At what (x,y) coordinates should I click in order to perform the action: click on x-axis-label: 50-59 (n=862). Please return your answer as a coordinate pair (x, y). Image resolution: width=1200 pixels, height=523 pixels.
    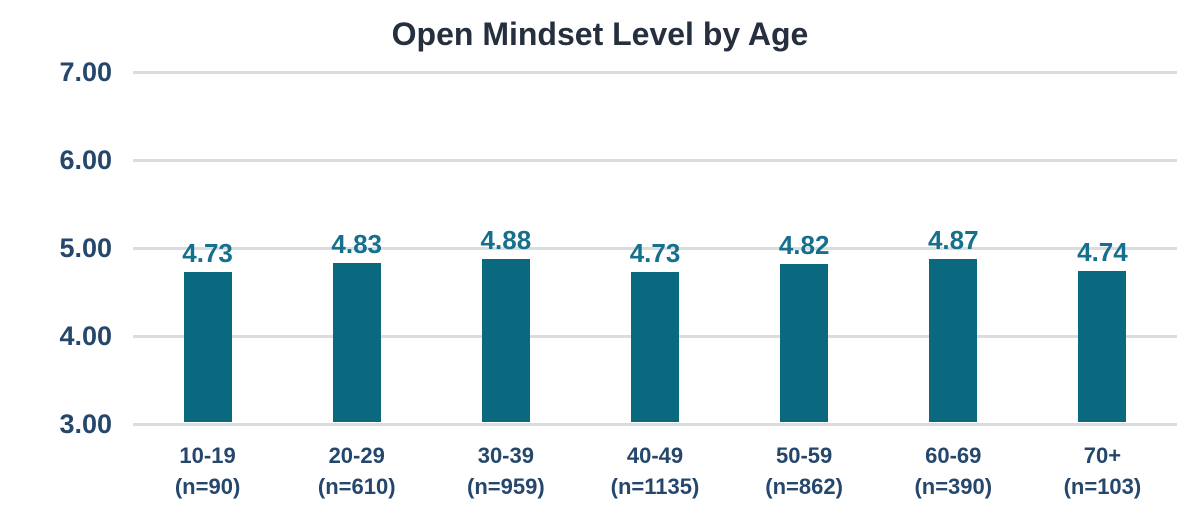
    Looking at the image, I should click on (804, 471).